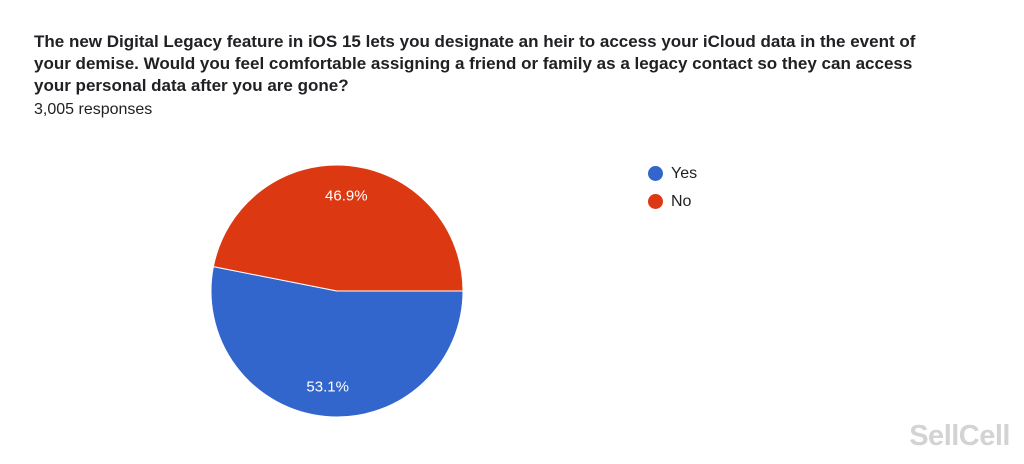 This screenshot has height=464, width=1024. What do you see at coordinates (327, 386) in the screenshot?
I see `slice-label-yes: 53.1%` at bounding box center [327, 386].